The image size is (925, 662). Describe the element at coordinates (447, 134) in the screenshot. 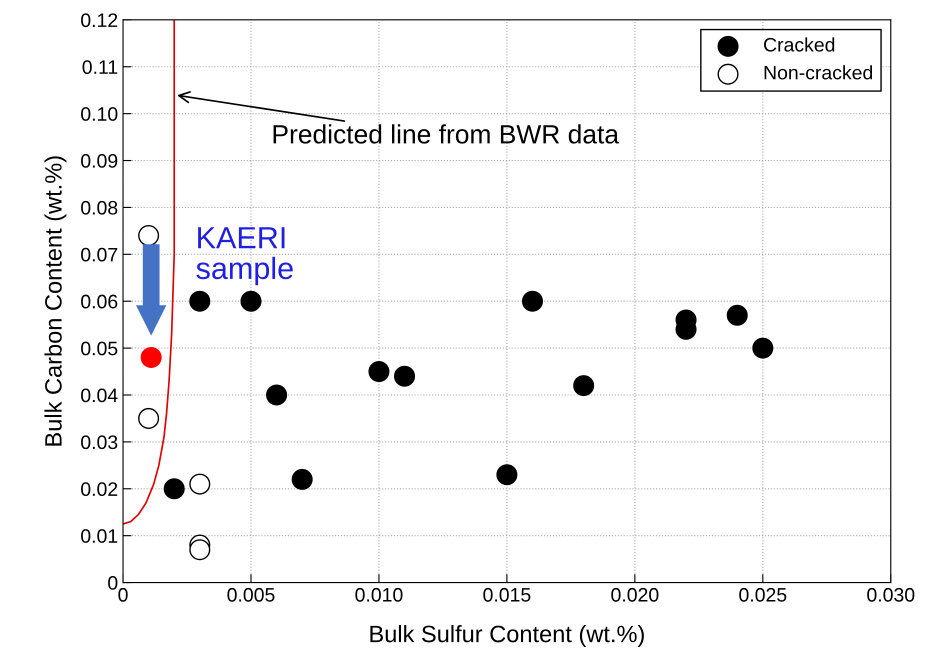

I see `annotation: Predicted line from BWR data` at that location.